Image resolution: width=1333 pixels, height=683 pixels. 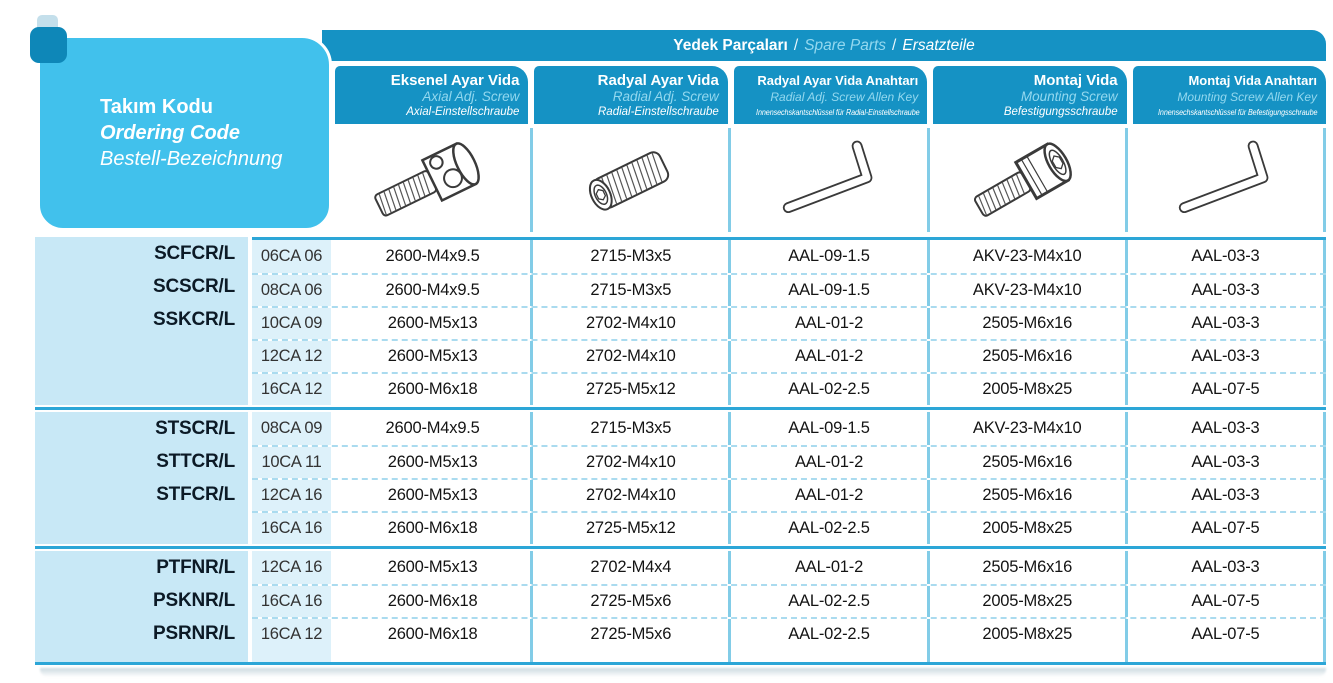 What do you see at coordinates (1253, 80) in the screenshot?
I see `column-title-turkish: Montaj Vida Anahtarı` at bounding box center [1253, 80].